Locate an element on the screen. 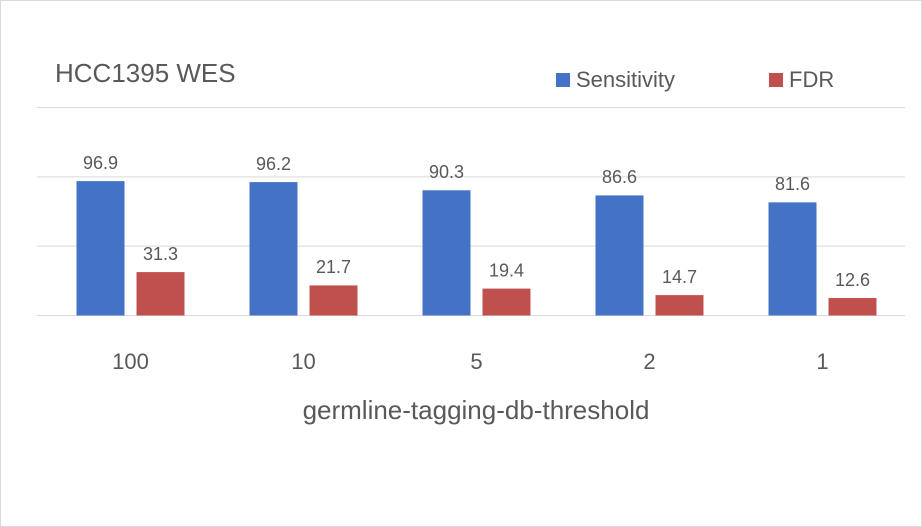 This screenshot has height=527, width=922. value-label: 96.2 is located at coordinates (273, 164).